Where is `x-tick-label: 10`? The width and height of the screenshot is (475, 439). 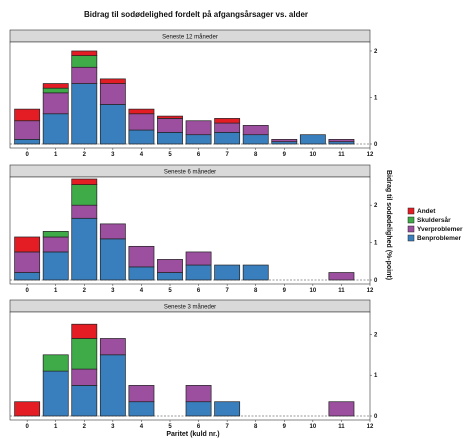
x-tick-label: 10 is located at coordinates (313, 155).